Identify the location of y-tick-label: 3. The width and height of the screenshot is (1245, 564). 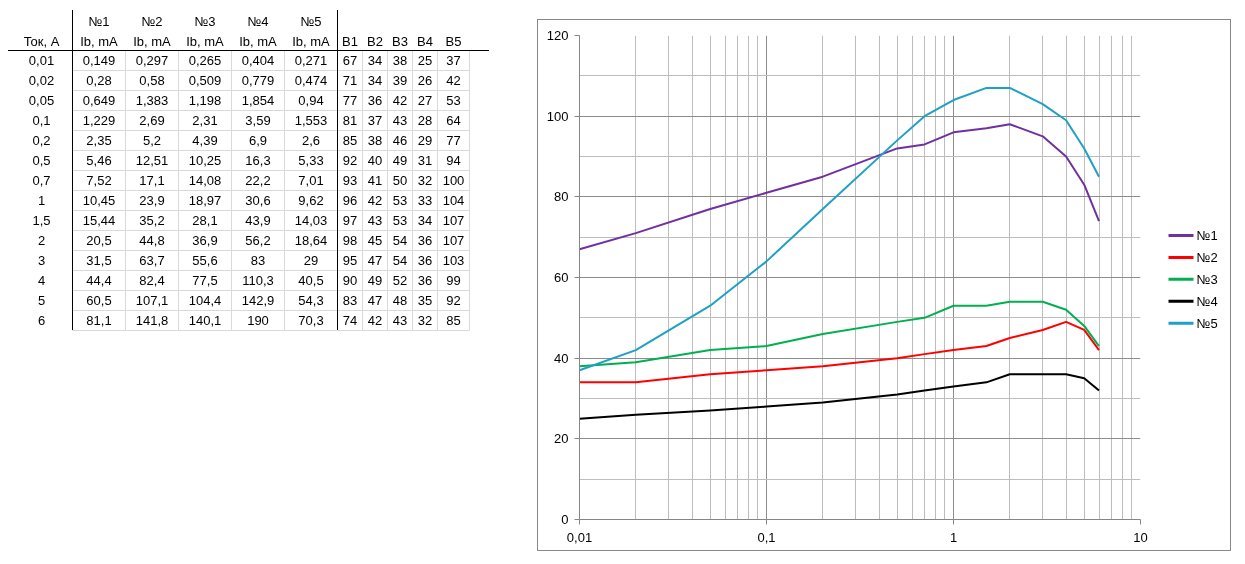
(41, 260).